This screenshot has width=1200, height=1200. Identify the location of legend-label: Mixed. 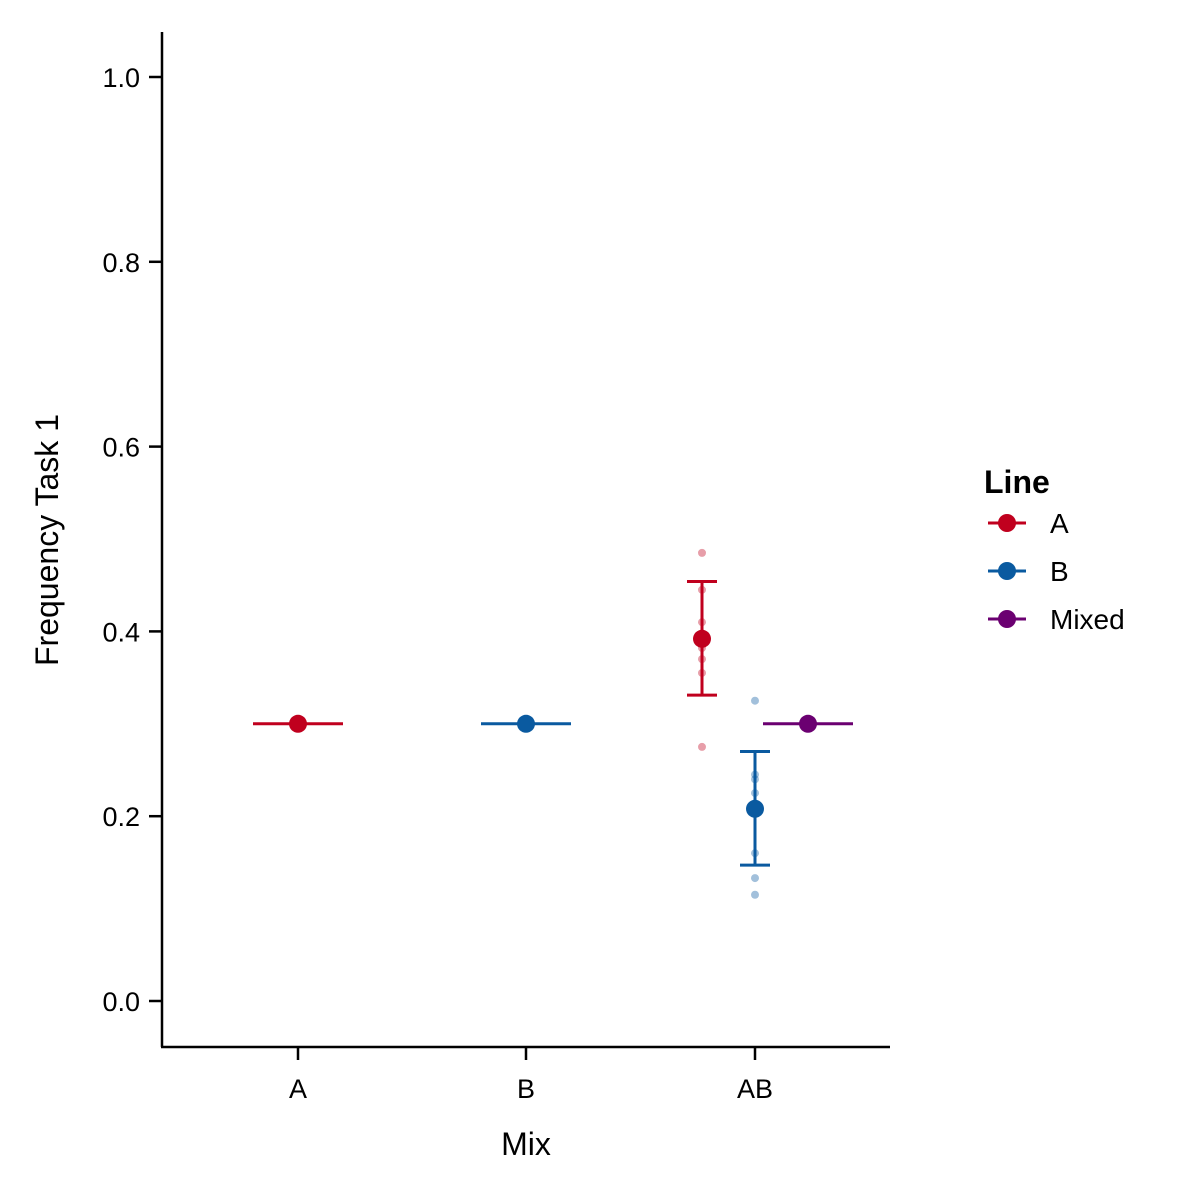
(1087, 619).